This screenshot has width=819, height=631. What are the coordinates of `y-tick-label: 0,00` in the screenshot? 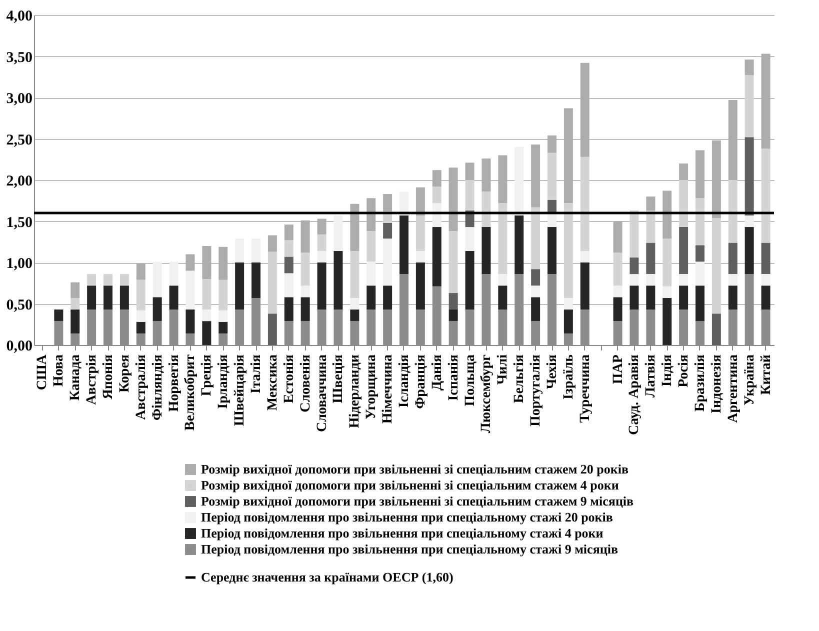 It's located at (19, 346).